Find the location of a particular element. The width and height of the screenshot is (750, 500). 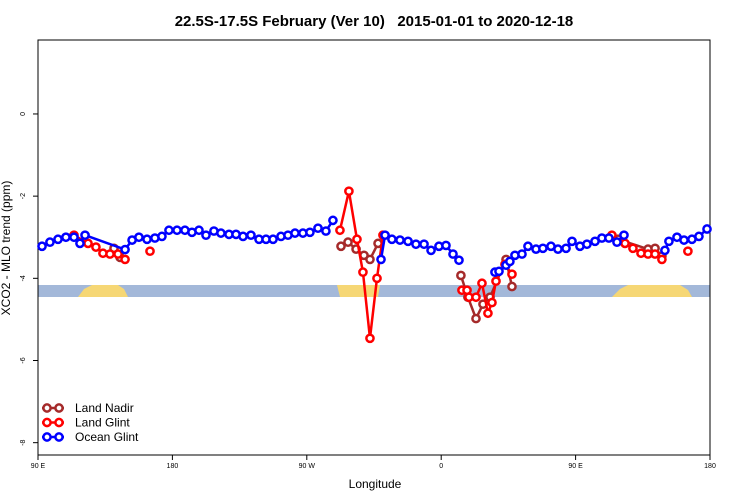

x-tick-label: 0 is located at coordinates (441, 466).